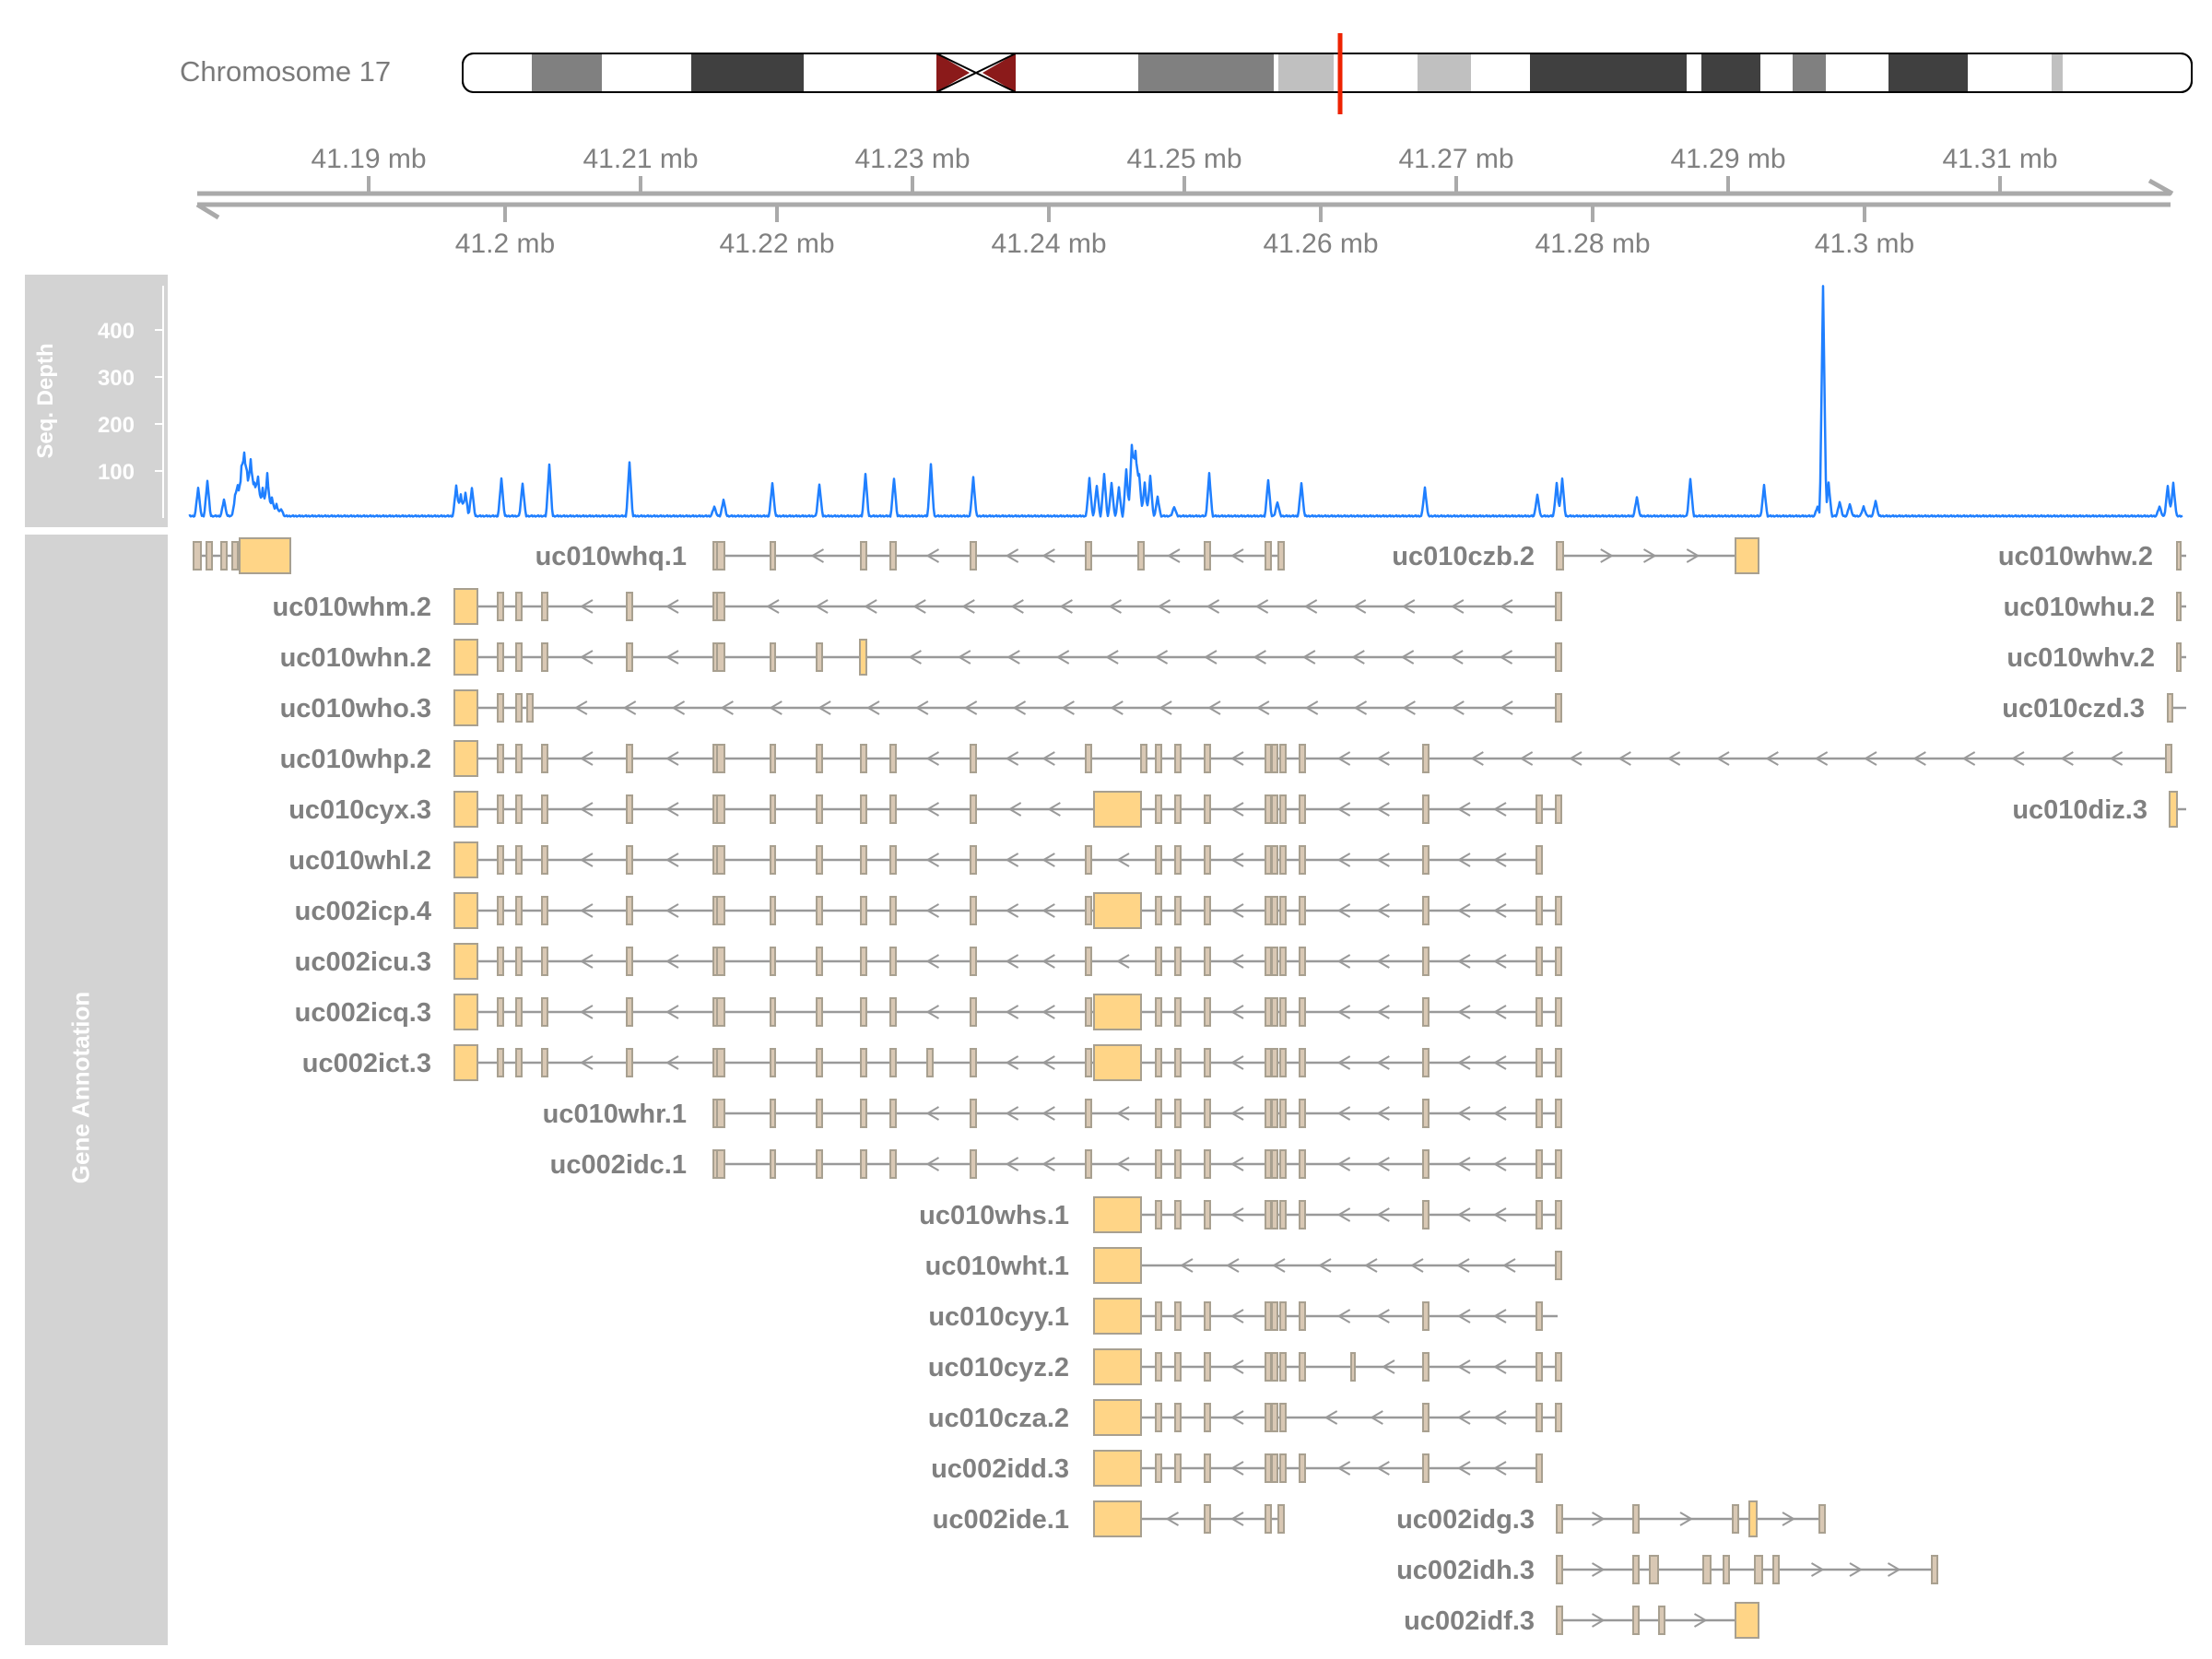  I want to click on transcript-model: uc010czd.3, so click(2094, 708).